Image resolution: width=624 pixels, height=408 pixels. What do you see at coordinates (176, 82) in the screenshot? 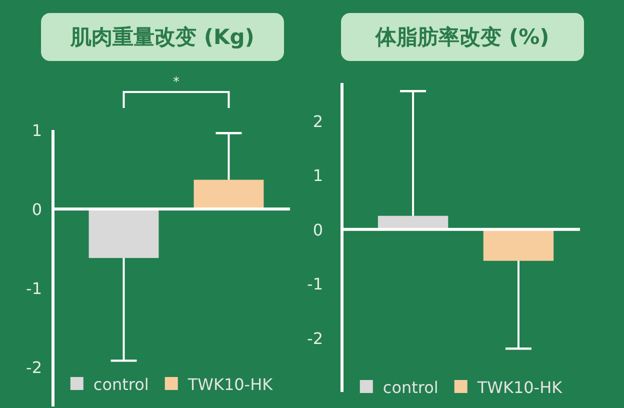
I see `annotation: *` at bounding box center [176, 82].